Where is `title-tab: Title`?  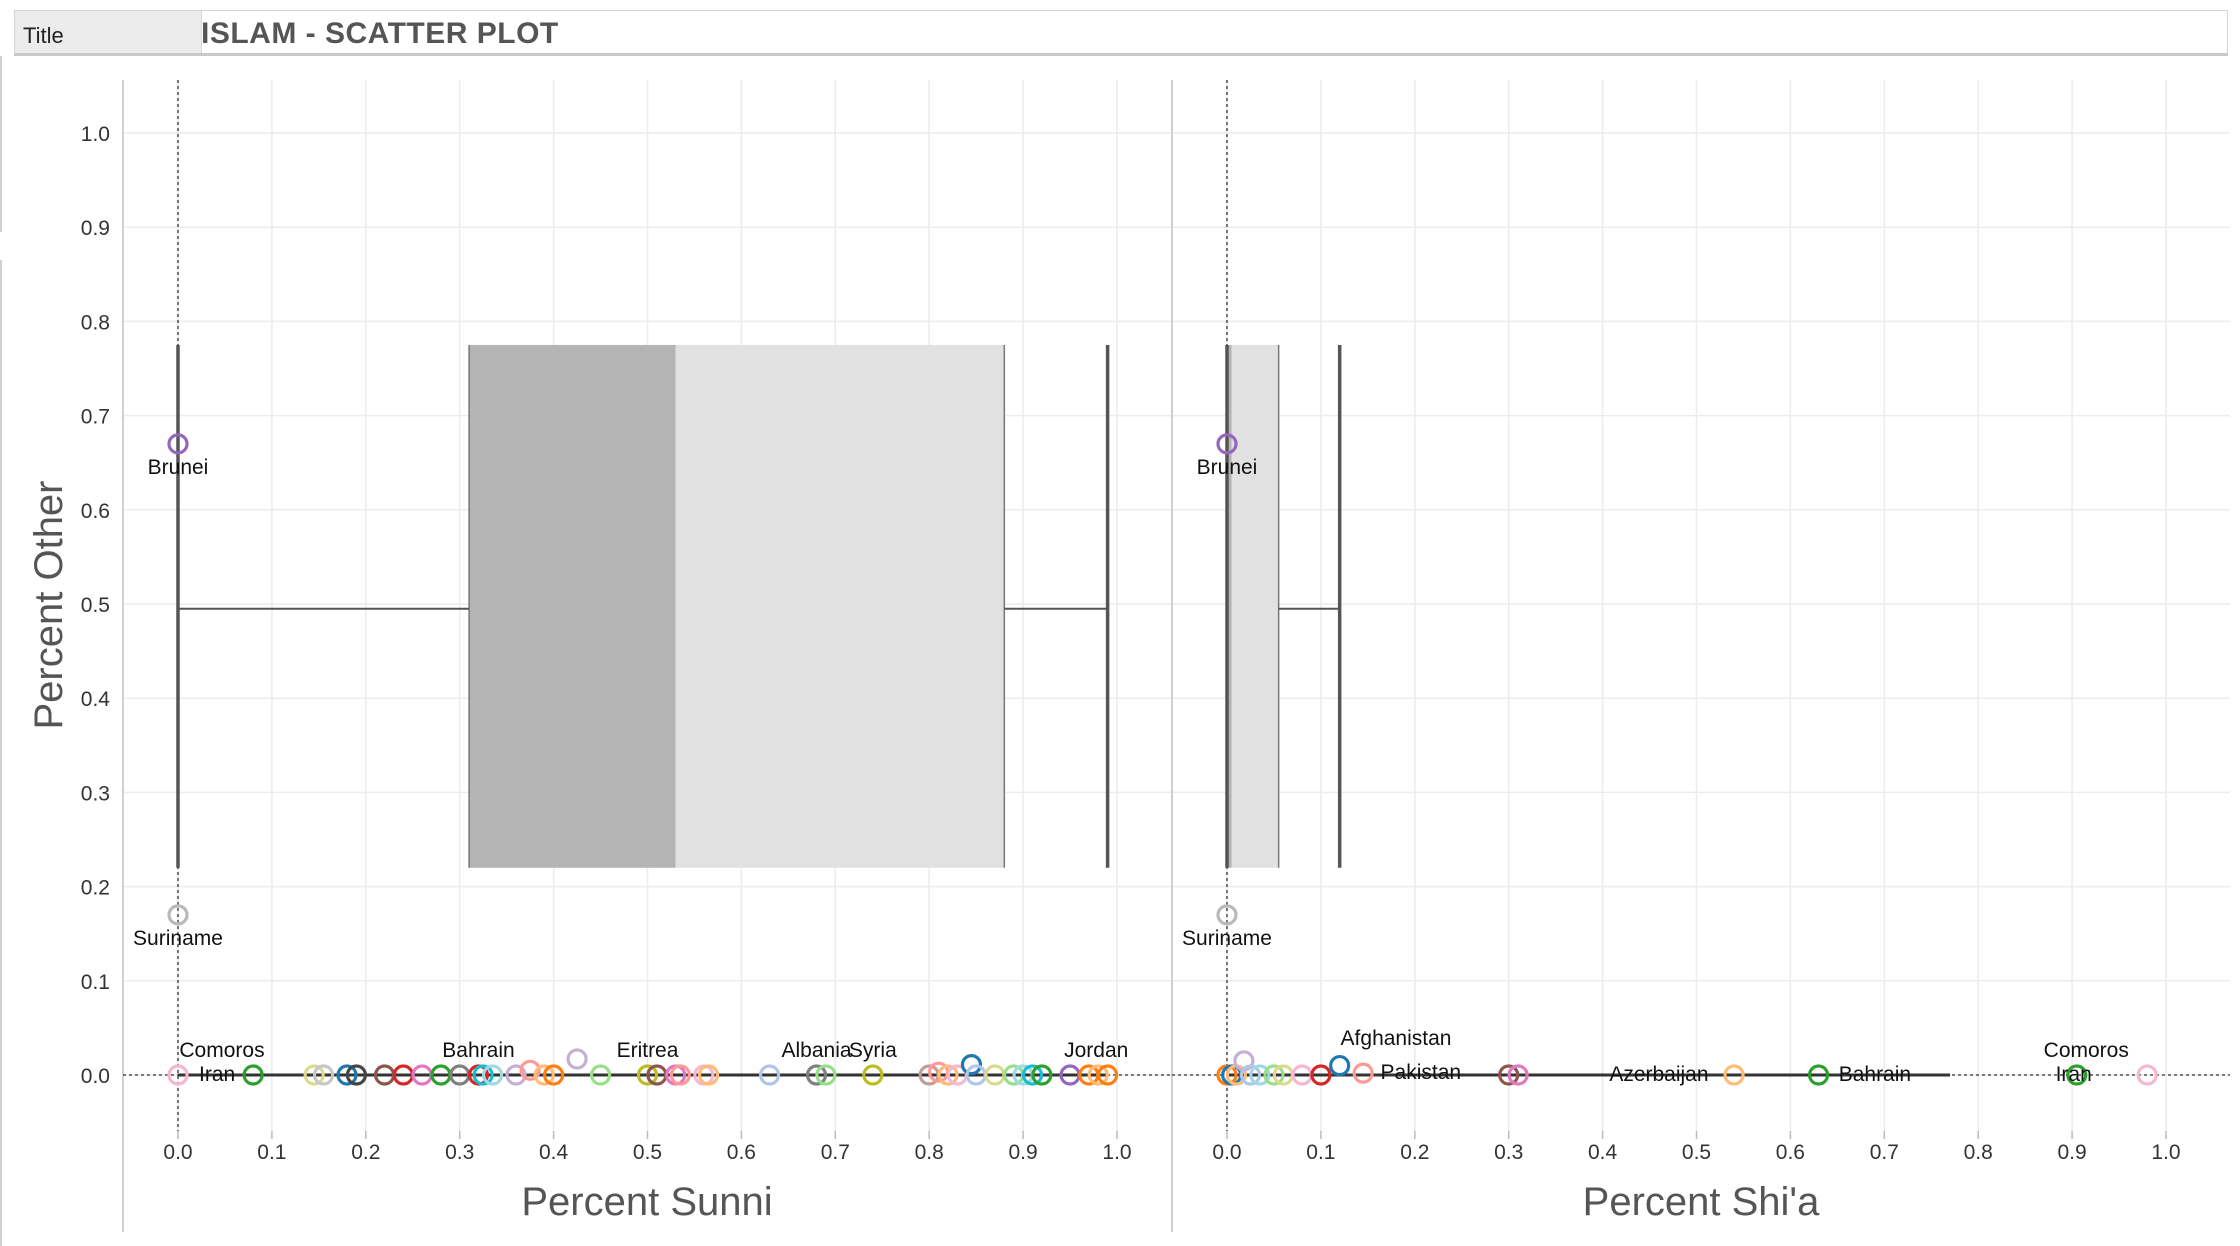 title-tab: Title is located at coordinates (108, 32).